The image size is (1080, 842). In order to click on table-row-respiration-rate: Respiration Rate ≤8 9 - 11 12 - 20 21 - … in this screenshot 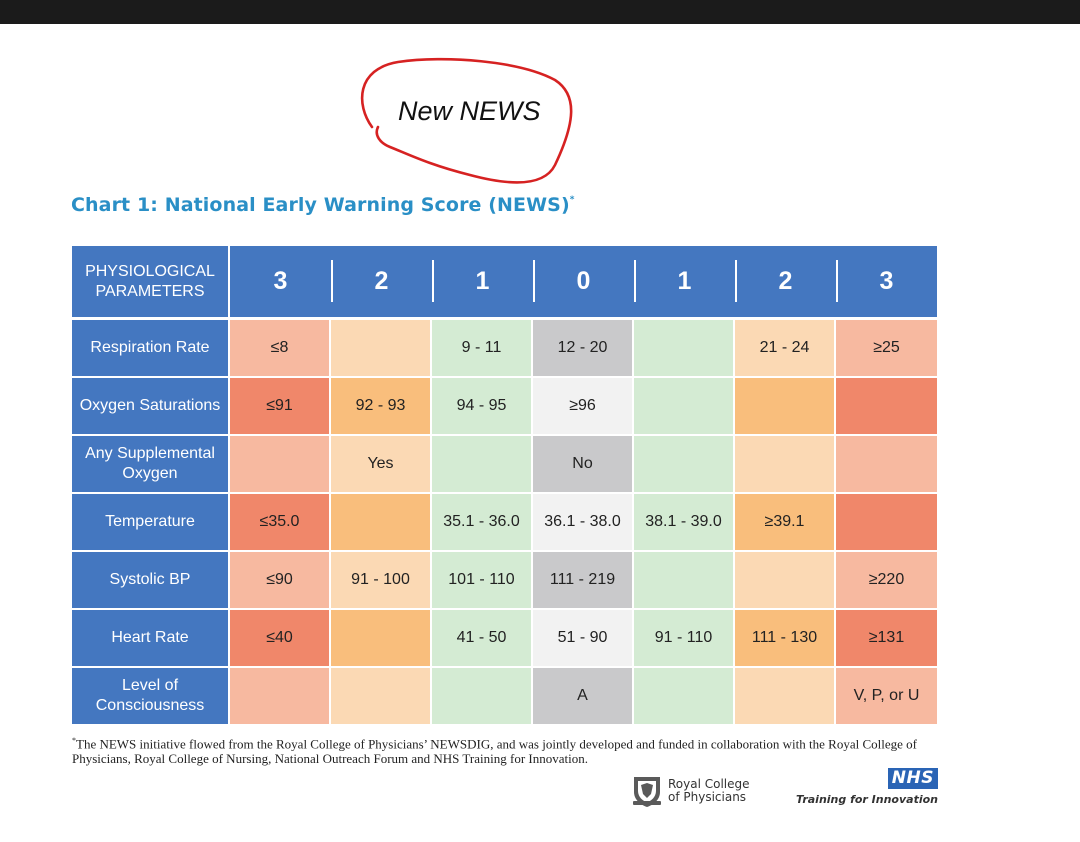, I will do `click(504, 349)`.